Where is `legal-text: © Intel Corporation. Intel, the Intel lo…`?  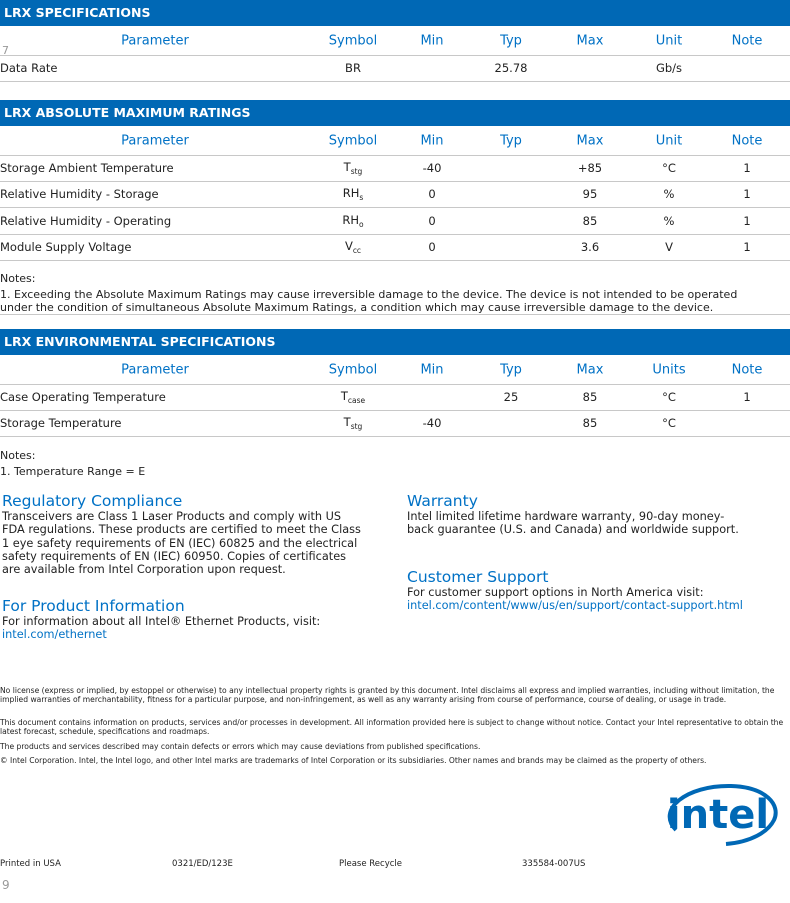 legal-text: © Intel Corporation. Intel, the Intel lo… is located at coordinates (353, 760).